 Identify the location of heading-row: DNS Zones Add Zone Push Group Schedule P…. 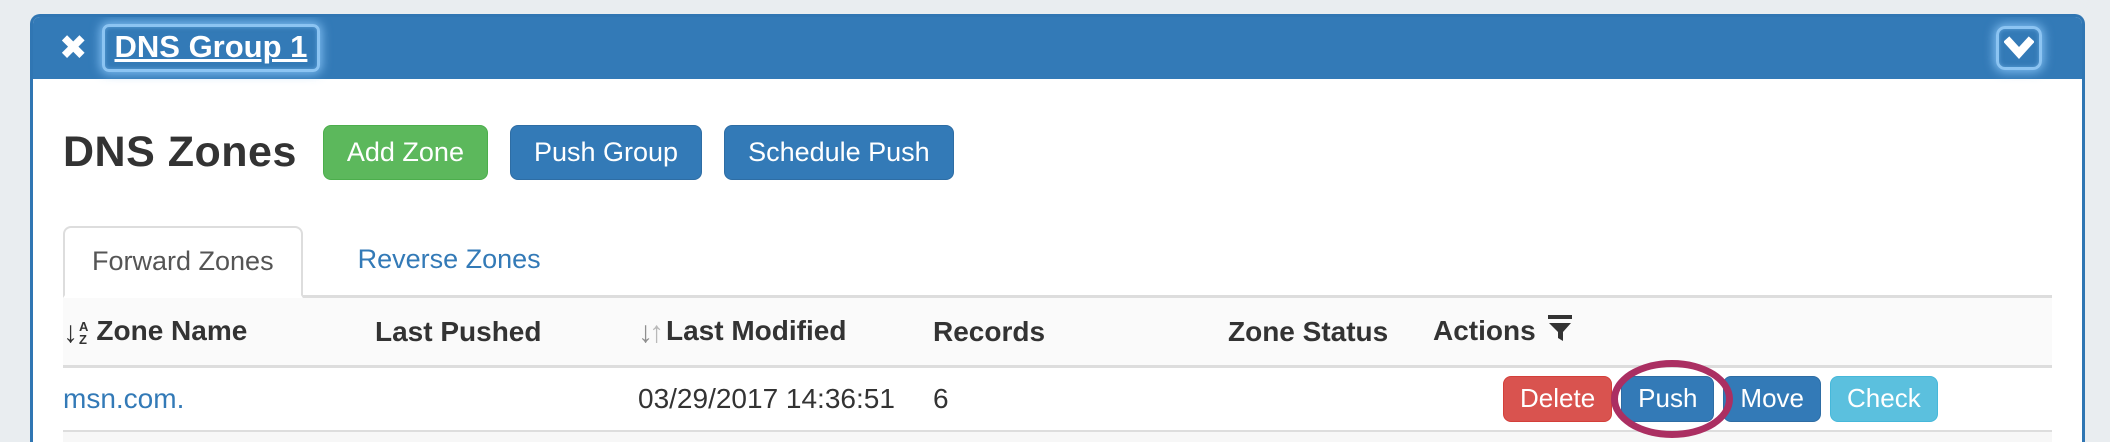
(1057, 153).